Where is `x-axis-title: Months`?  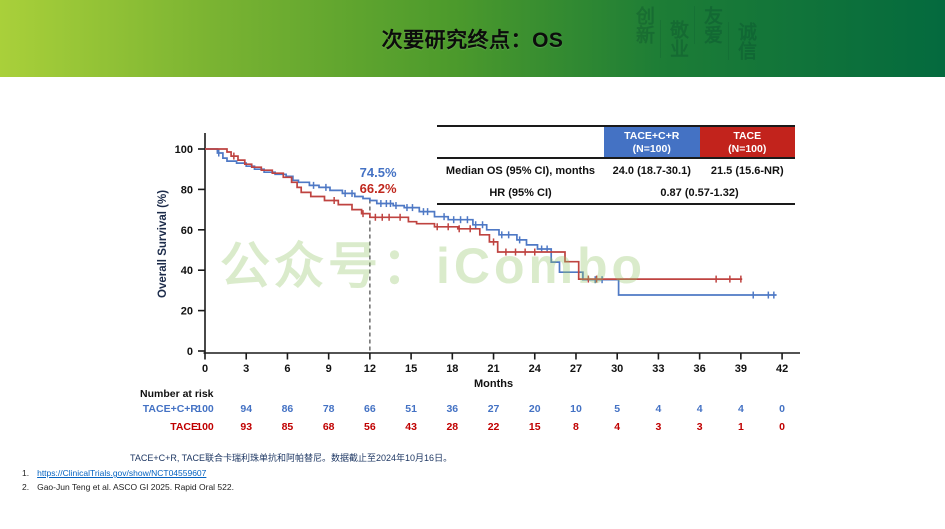
x-axis-title: Months is located at coordinates (493, 384).